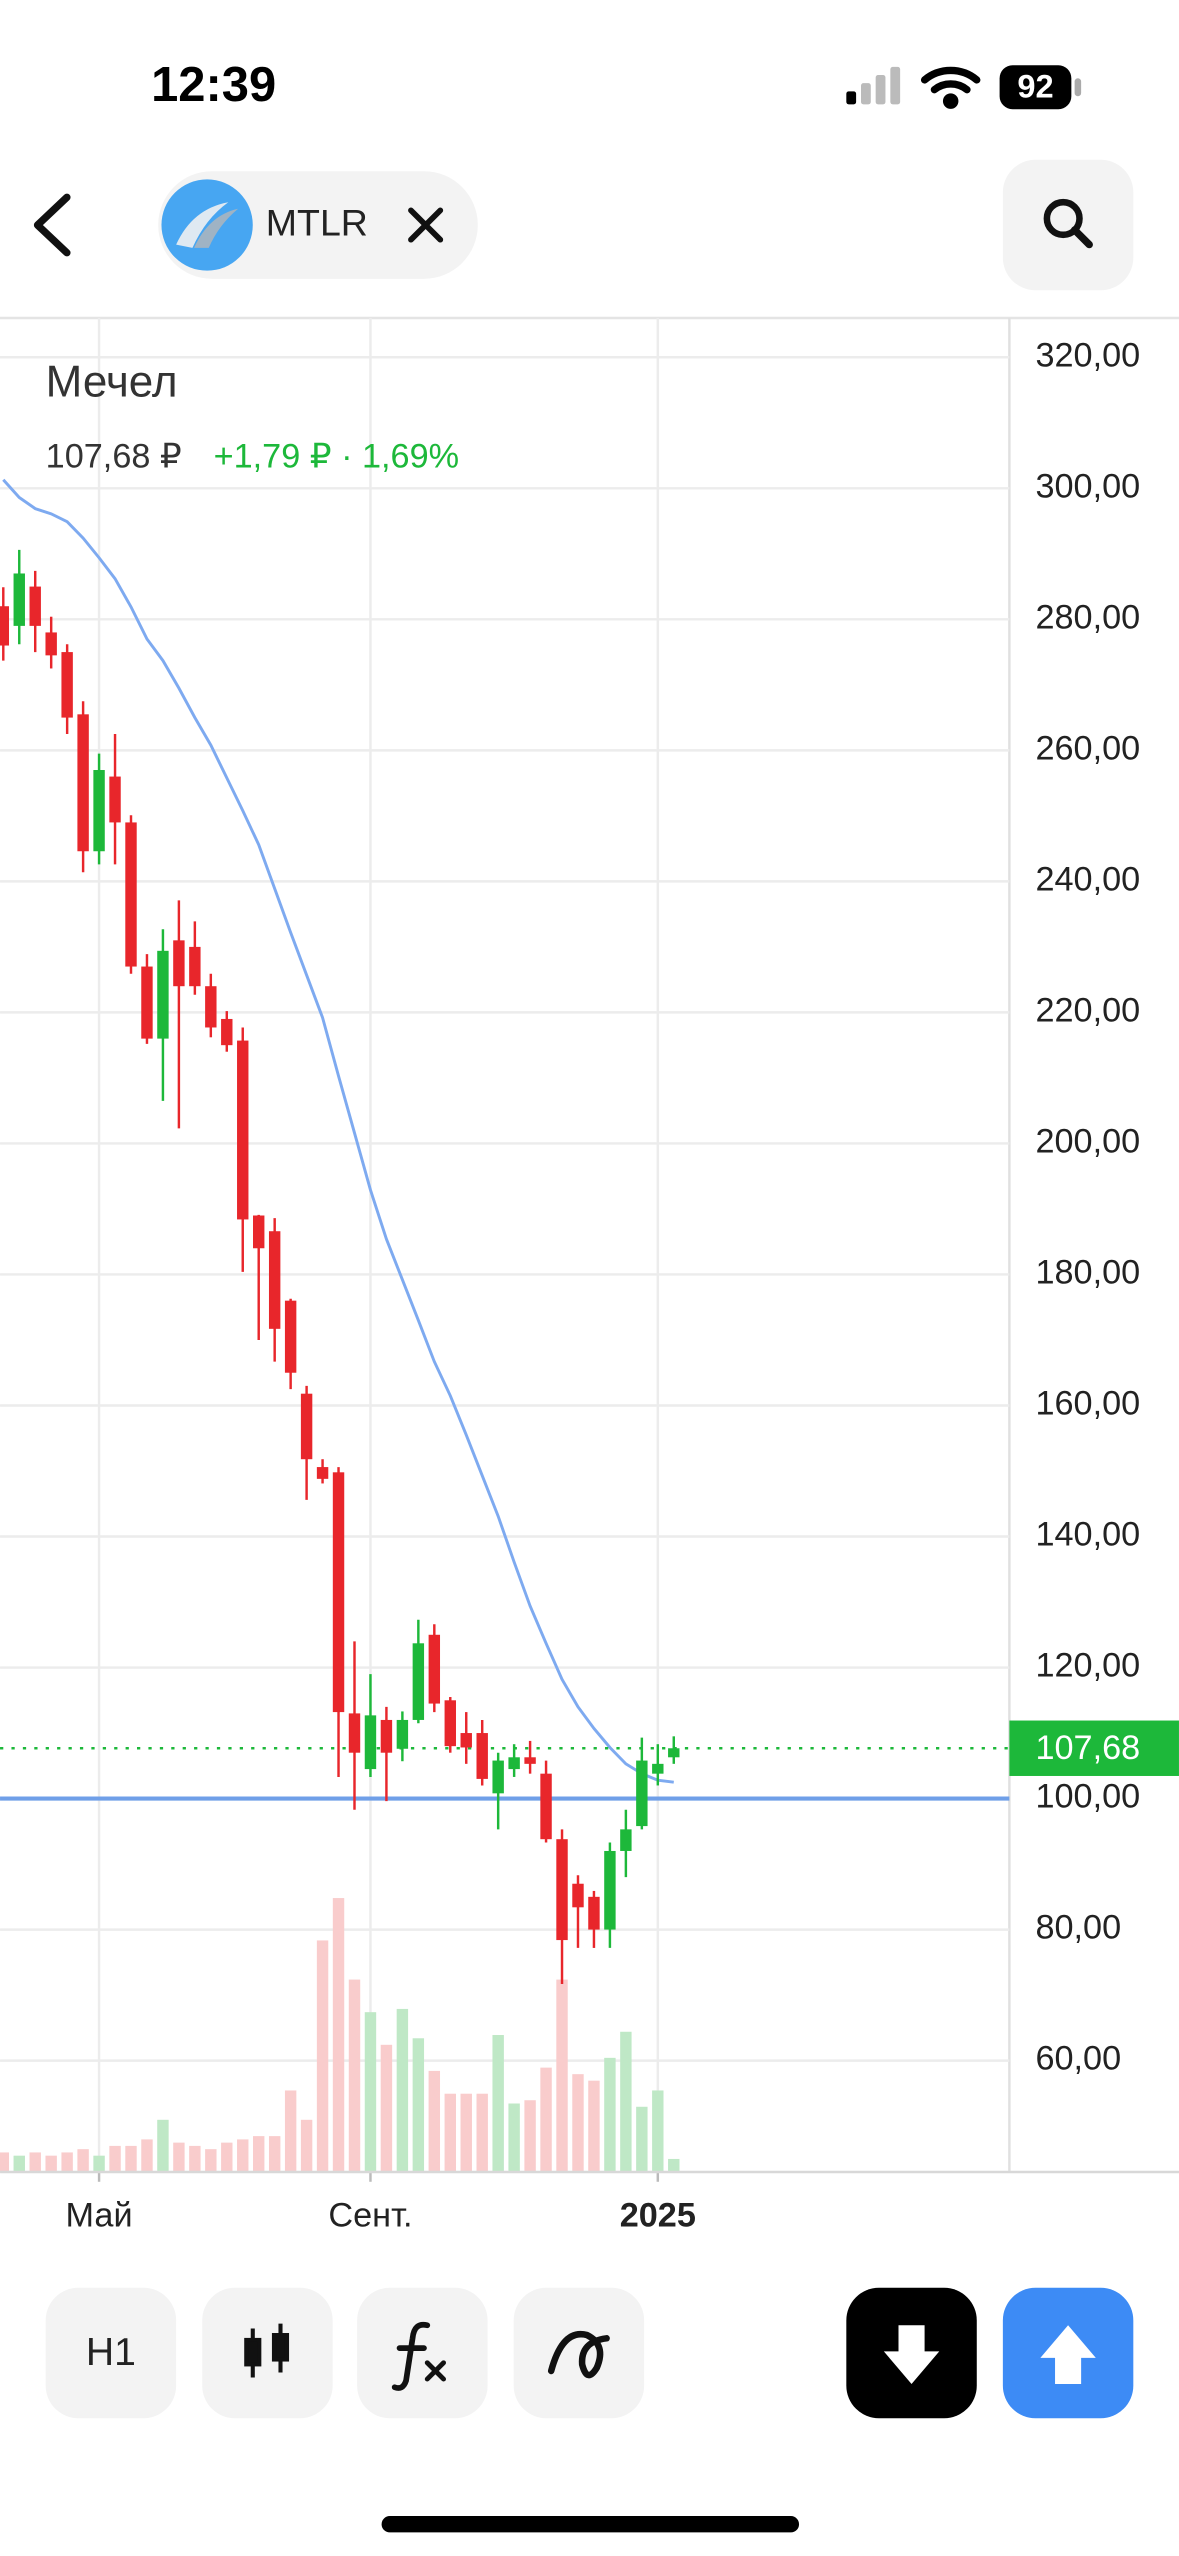 The height and width of the screenshot is (2556, 1179). What do you see at coordinates (1087, 1748) in the screenshot?
I see `last-price-label: 107,68` at bounding box center [1087, 1748].